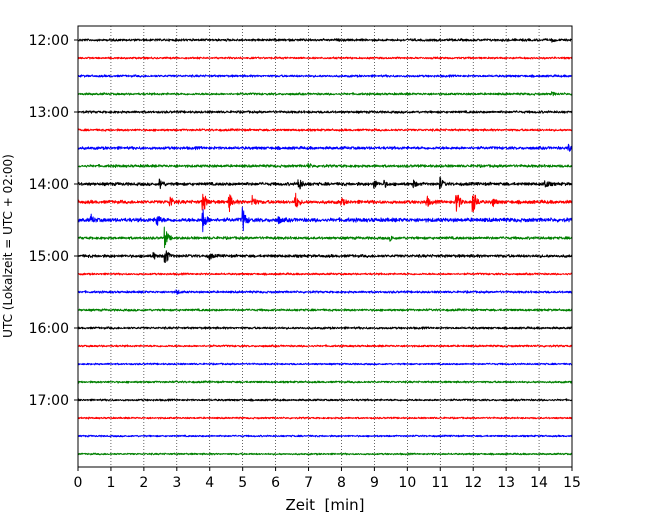 This screenshot has height=520, width=650. I want to click on x-tick-label: 11, so click(440, 483).